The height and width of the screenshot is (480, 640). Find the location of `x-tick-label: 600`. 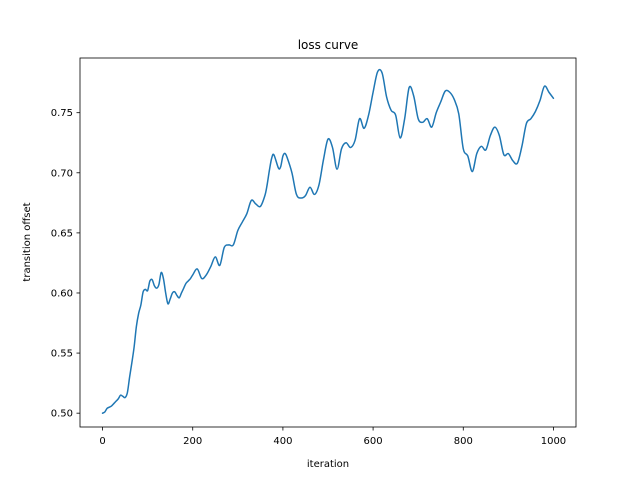

x-tick-label: 600 is located at coordinates (373, 441).